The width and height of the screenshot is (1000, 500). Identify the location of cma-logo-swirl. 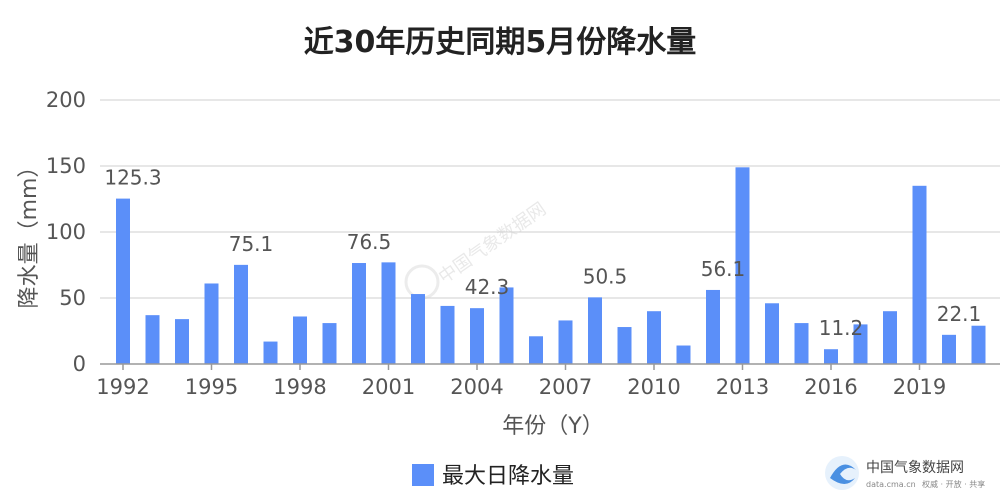
(843, 474).